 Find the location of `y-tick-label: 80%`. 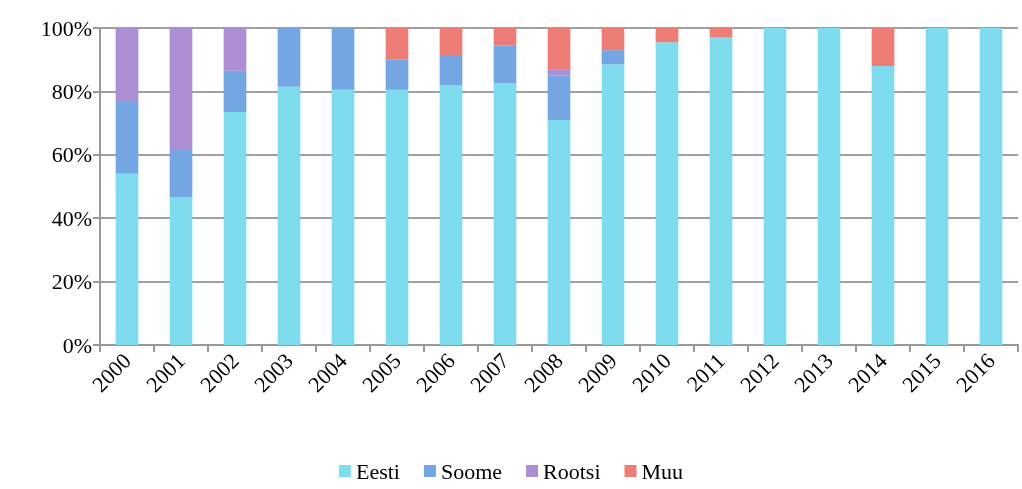

y-tick-label: 80% is located at coordinates (71, 91).